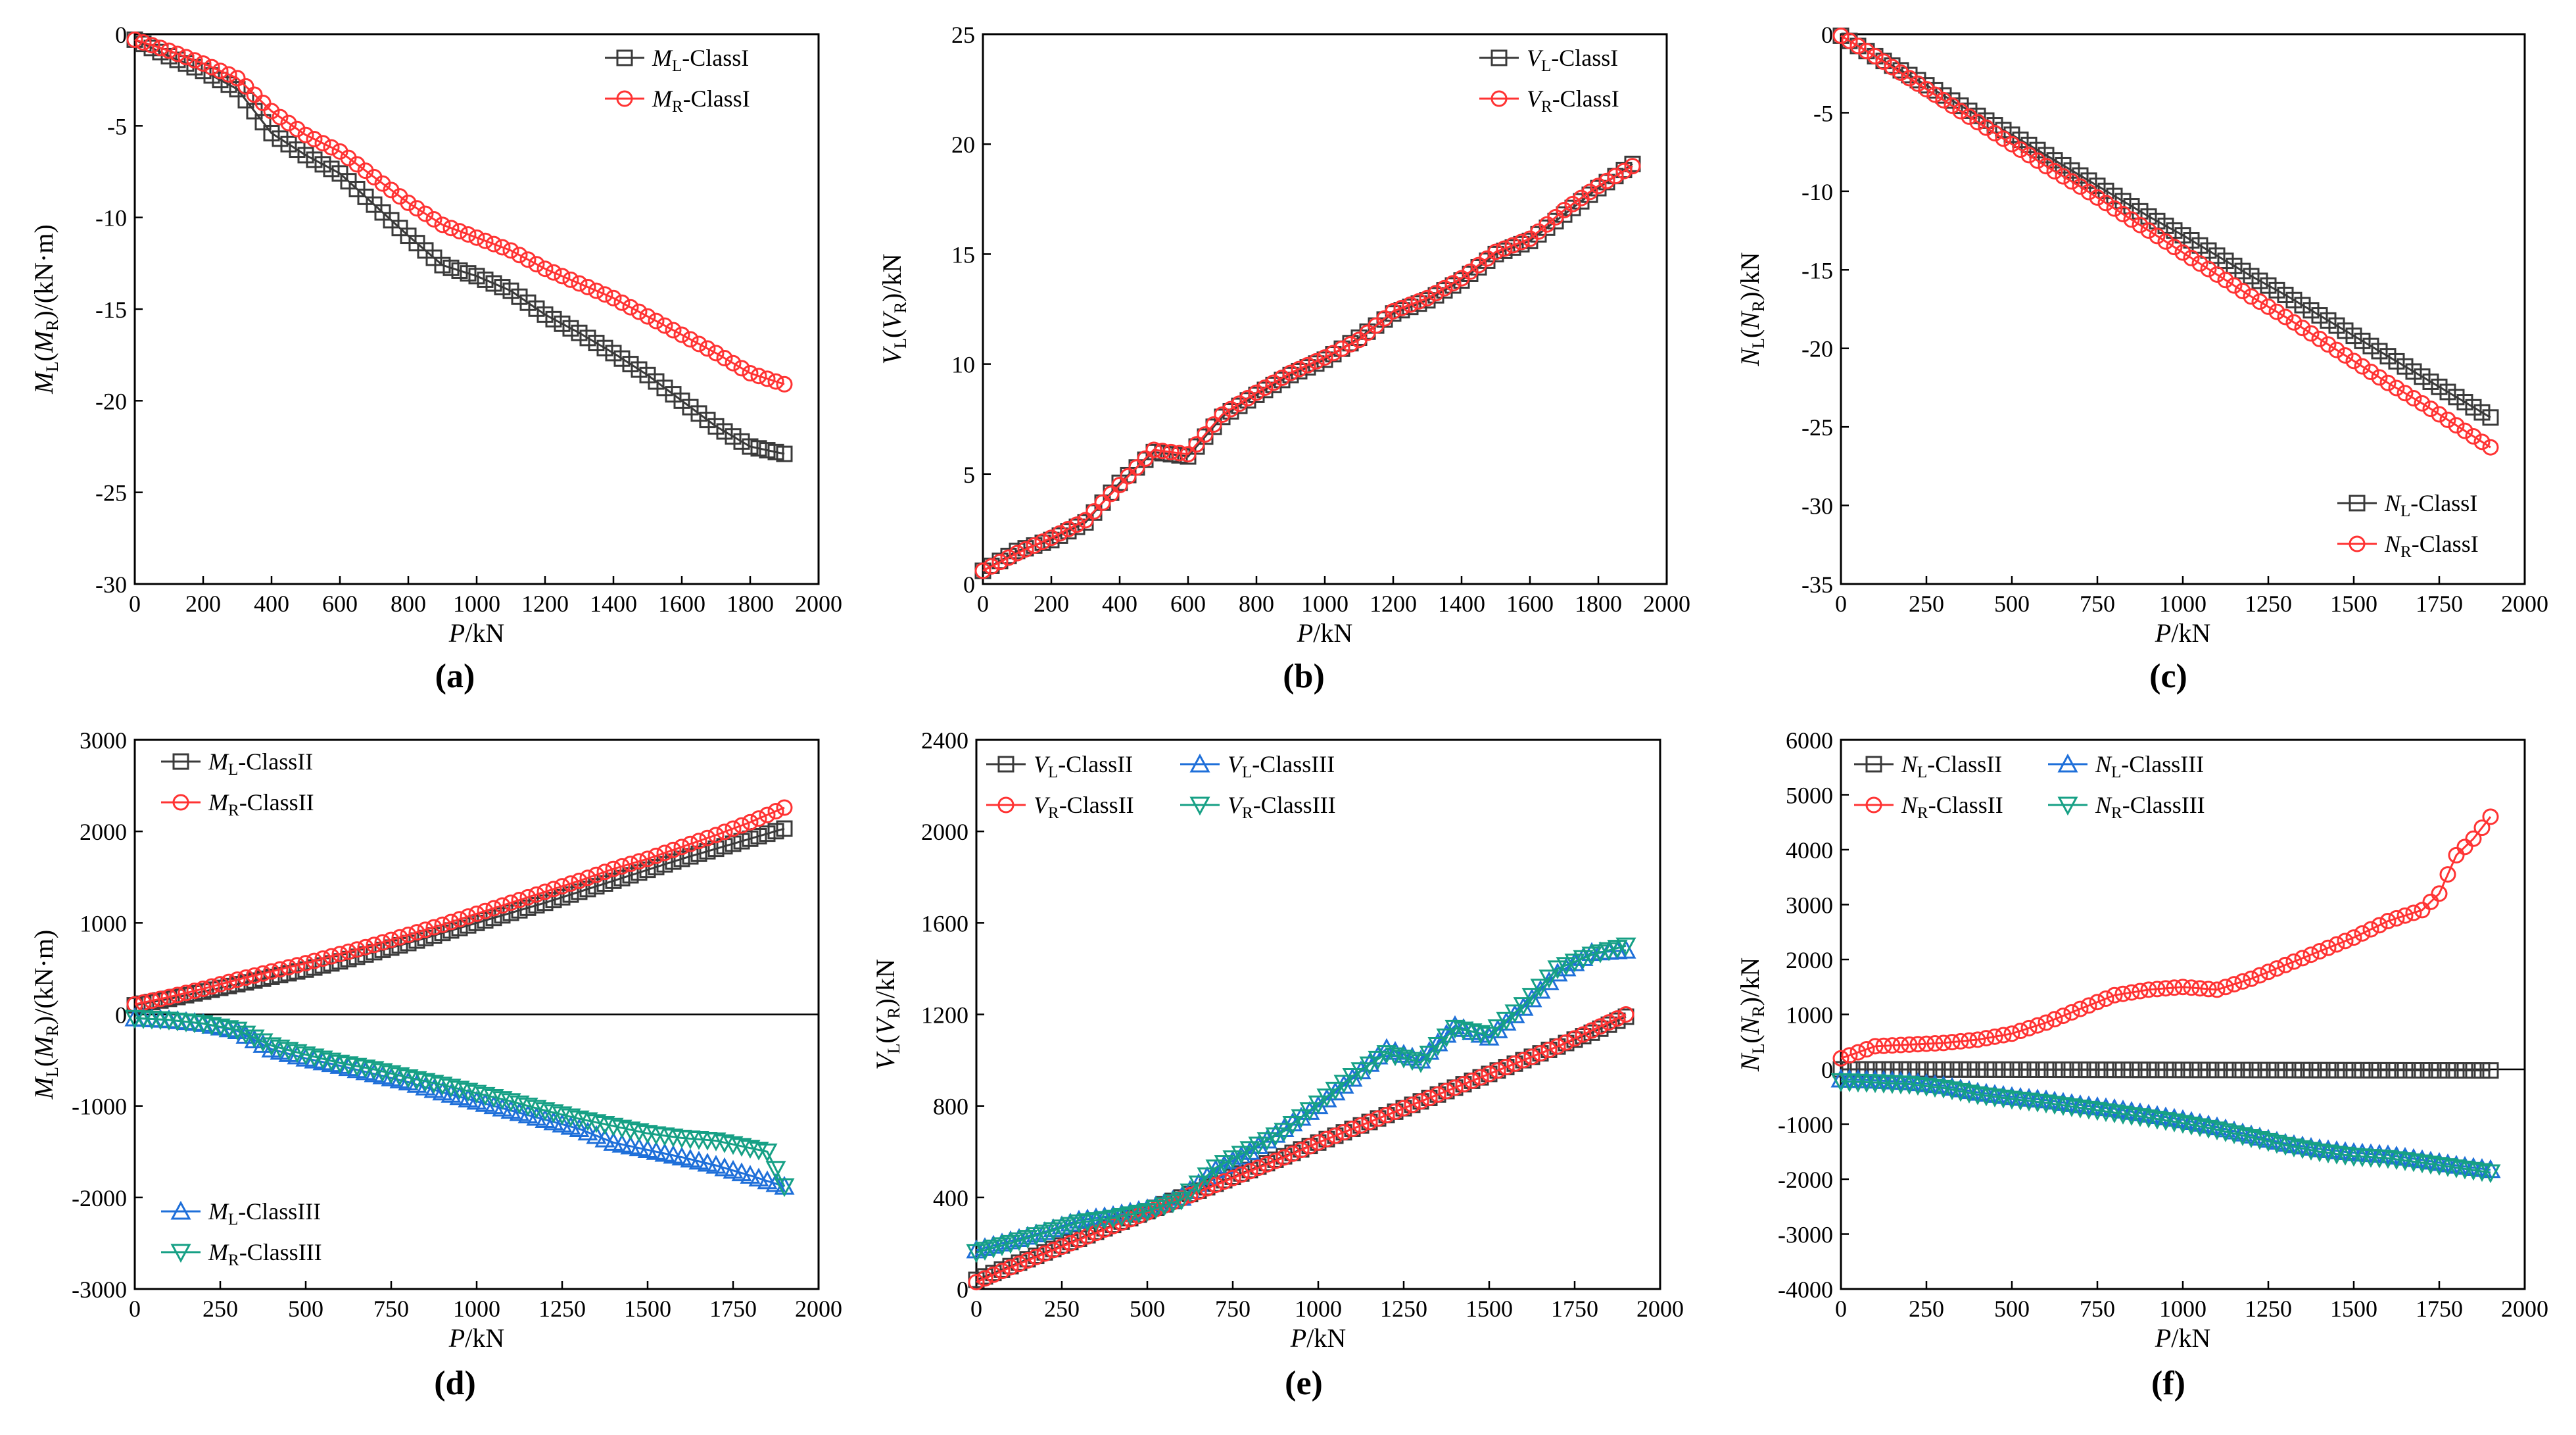 Image resolution: width=2576 pixels, height=1435 pixels. What do you see at coordinates (460, 212) in the screenshot?
I see `series-MR-ClassI` at bounding box center [460, 212].